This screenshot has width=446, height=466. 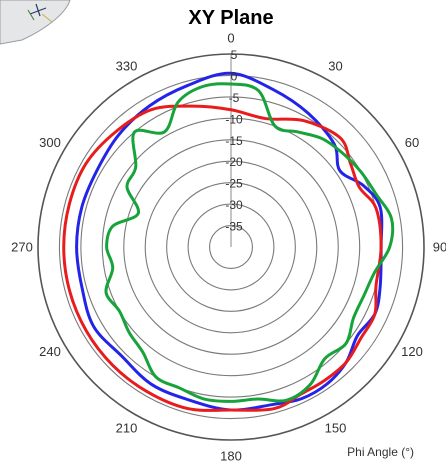 What do you see at coordinates (412, 142) in the screenshot?
I see `angle-tick-label: 60` at bounding box center [412, 142].